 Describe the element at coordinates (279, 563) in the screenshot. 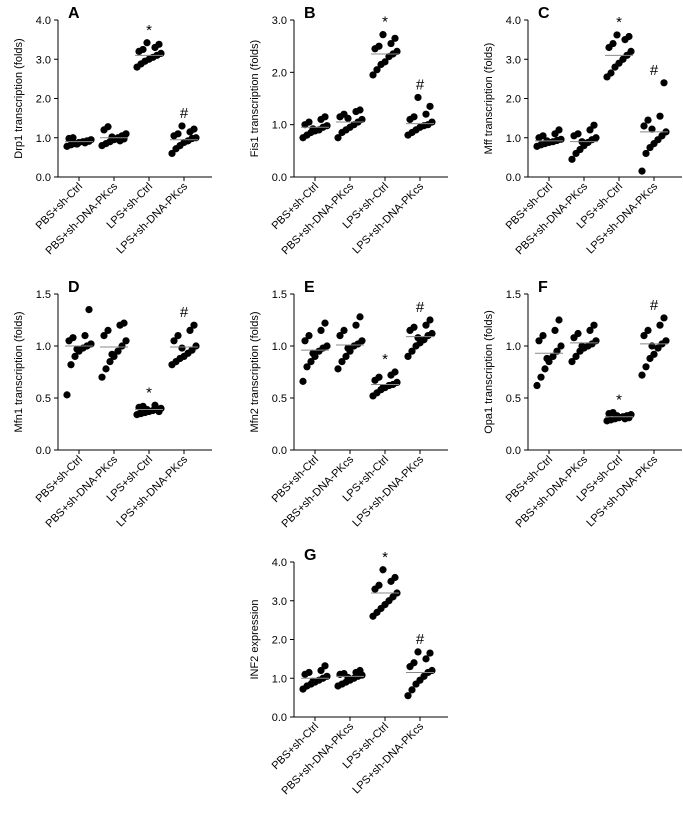

I see `y-tick-label: 4.0` at that location.